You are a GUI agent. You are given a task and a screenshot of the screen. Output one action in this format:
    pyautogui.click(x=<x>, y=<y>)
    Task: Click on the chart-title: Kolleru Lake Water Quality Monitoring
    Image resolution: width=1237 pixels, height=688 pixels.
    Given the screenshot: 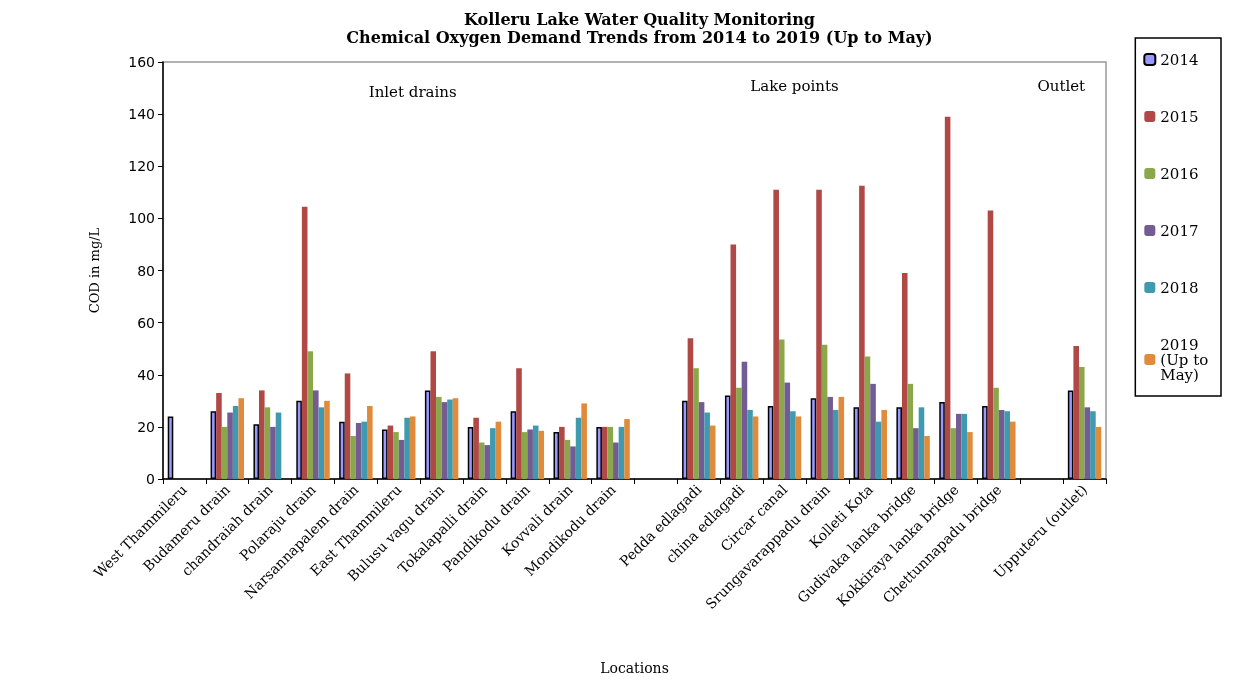 What is the action you would take?
    pyautogui.click(x=639, y=19)
    